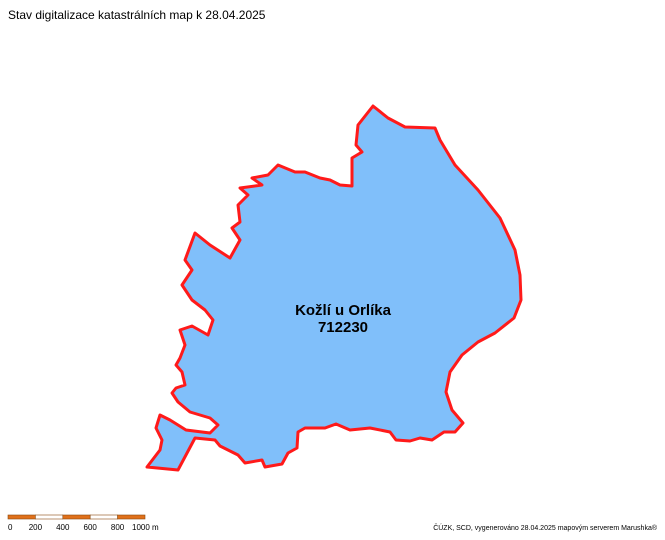  Describe the element at coordinates (83, 523) in the screenshot. I see `scale-bar: 0 200 400 600 800 1000 m` at that location.